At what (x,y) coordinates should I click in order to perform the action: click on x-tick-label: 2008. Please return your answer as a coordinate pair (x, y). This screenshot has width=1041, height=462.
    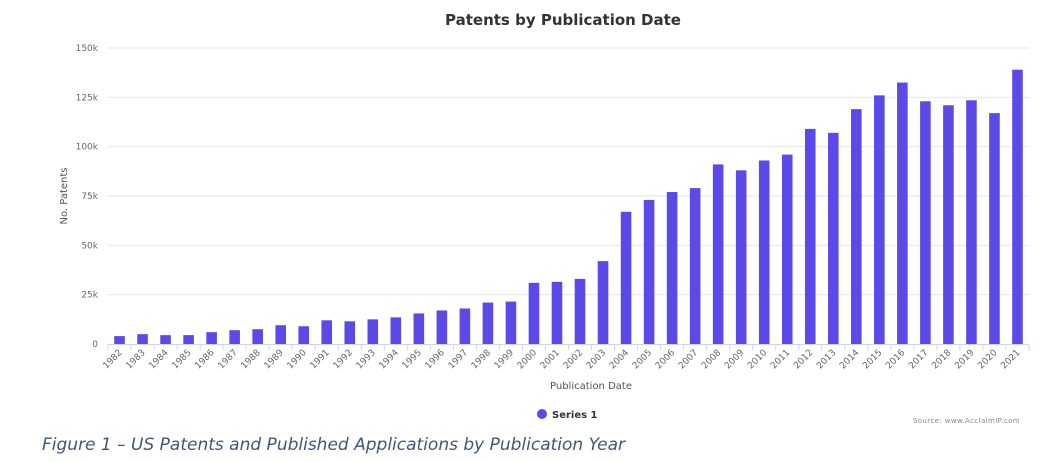
    Looking at the image, I should click on (711, 359).